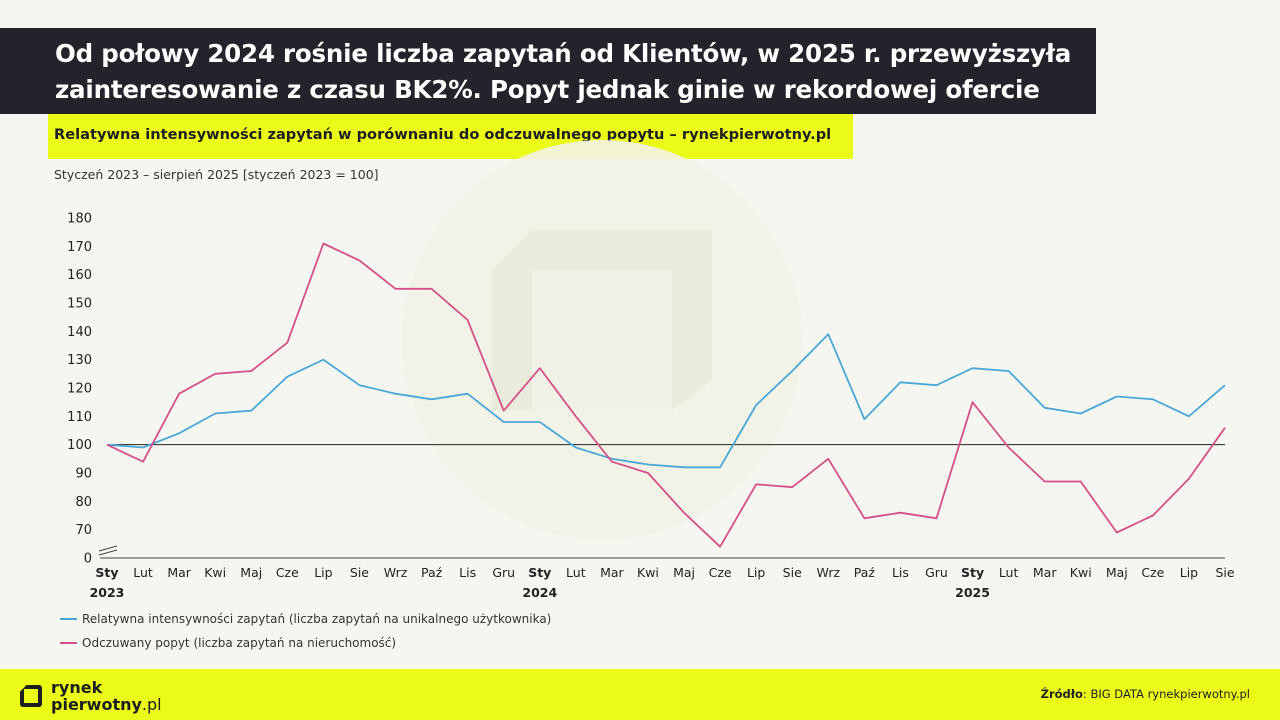 The image size is (1280, 720). I want to click on logo-suffix: .pl, so click(151, 704).